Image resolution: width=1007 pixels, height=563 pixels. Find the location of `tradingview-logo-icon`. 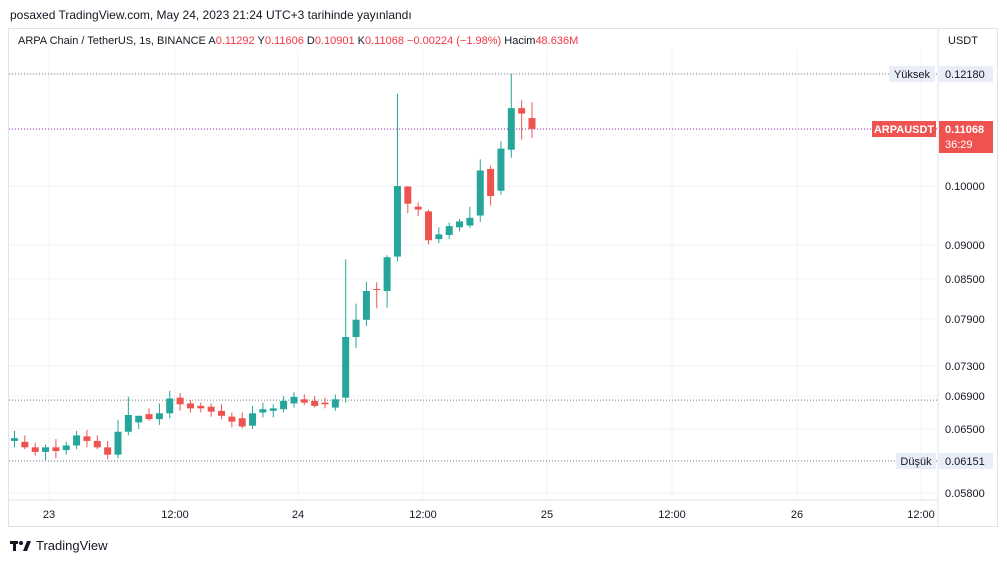

tradingview-logo-icon is located at coordinates (20, 545).